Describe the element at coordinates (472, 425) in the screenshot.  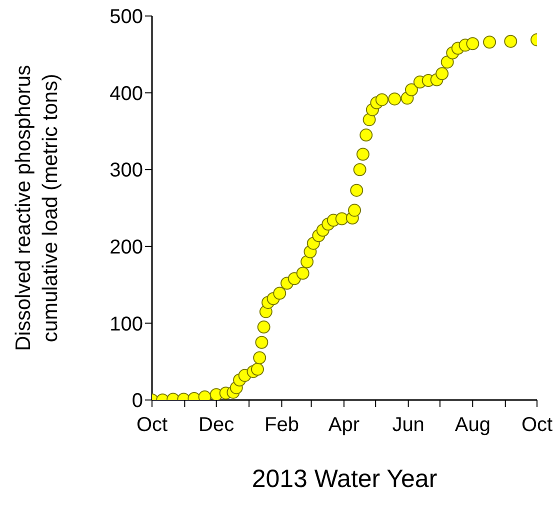
I see `x-tick-label: Aug` at that location.